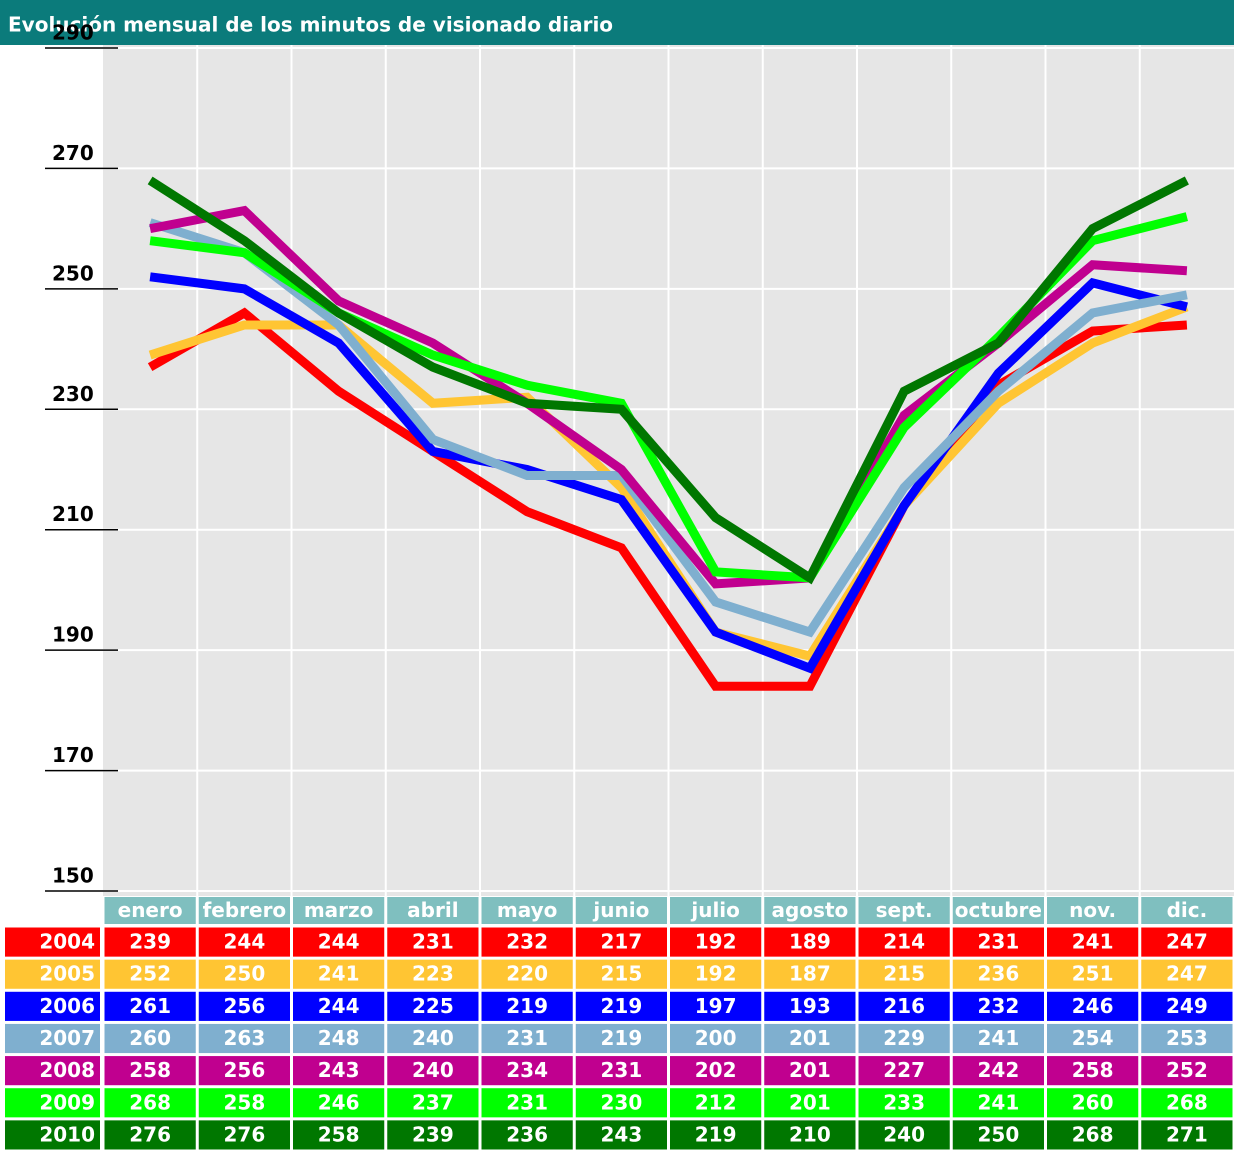 Image resolution: width=1234 pixels, height=1151 pixels. I want to click on table-value: 212, so click(716, 1102).